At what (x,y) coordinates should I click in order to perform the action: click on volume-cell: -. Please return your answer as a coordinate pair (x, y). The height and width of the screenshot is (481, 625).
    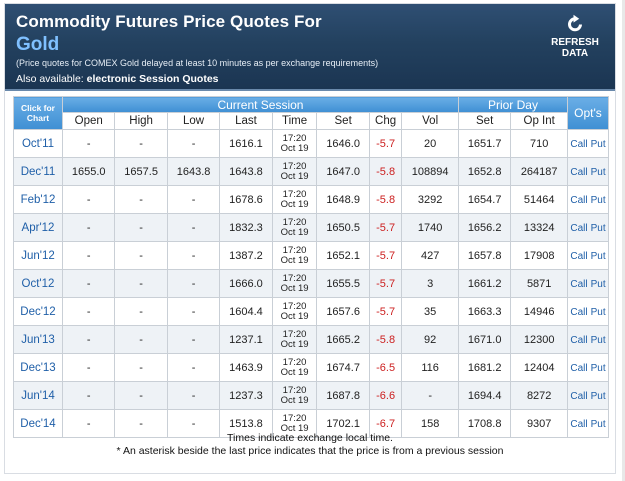
    Looking at the image, I should click on (430, 395).